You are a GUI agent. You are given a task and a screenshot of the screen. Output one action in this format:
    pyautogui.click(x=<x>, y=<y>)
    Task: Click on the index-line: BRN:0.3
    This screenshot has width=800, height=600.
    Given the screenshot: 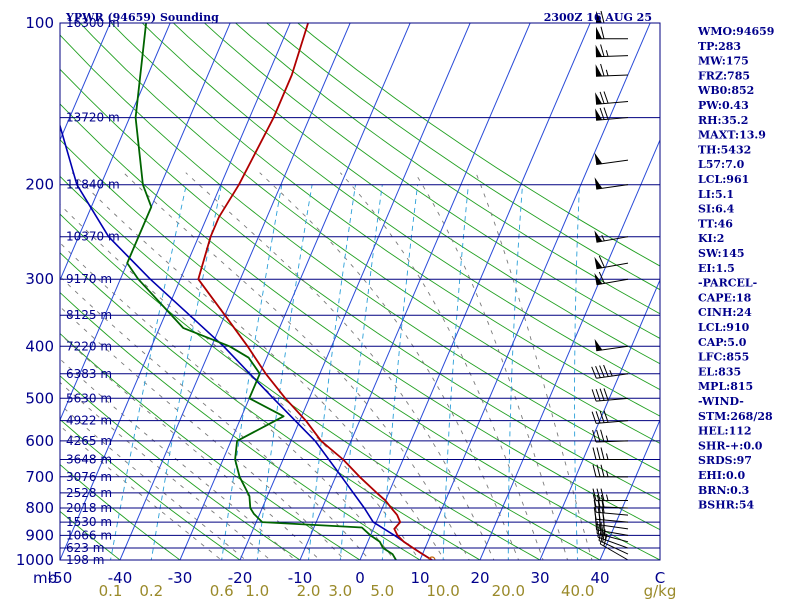 What is the action you would take?
    pyautogui.click(x=723, y=490)
    